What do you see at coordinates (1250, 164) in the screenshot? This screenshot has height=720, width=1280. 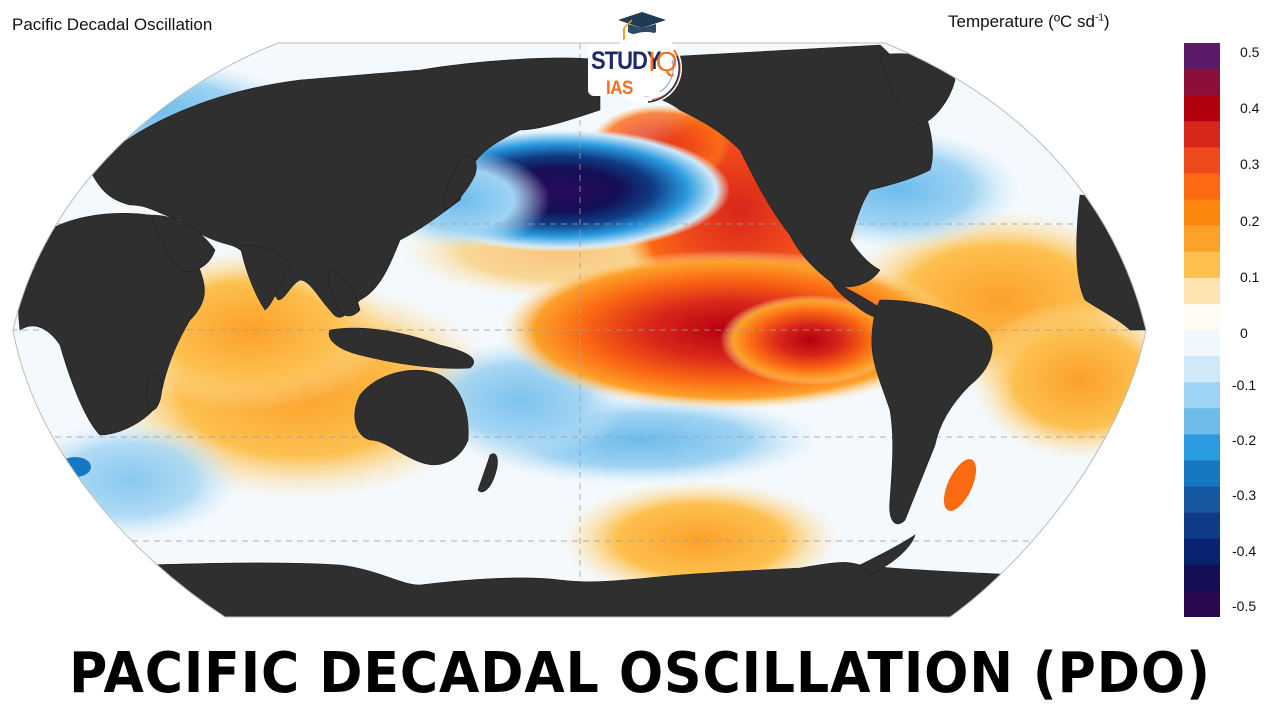 I see `colorbar-tick-label: 0.3` at bounding box center [1250, 164].